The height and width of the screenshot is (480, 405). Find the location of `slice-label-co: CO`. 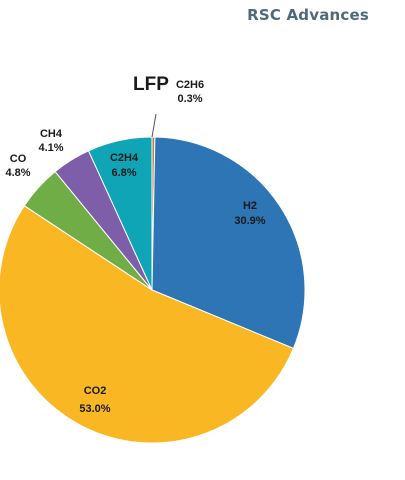

slice-label-co: CO is located at coordinates (18, 159).